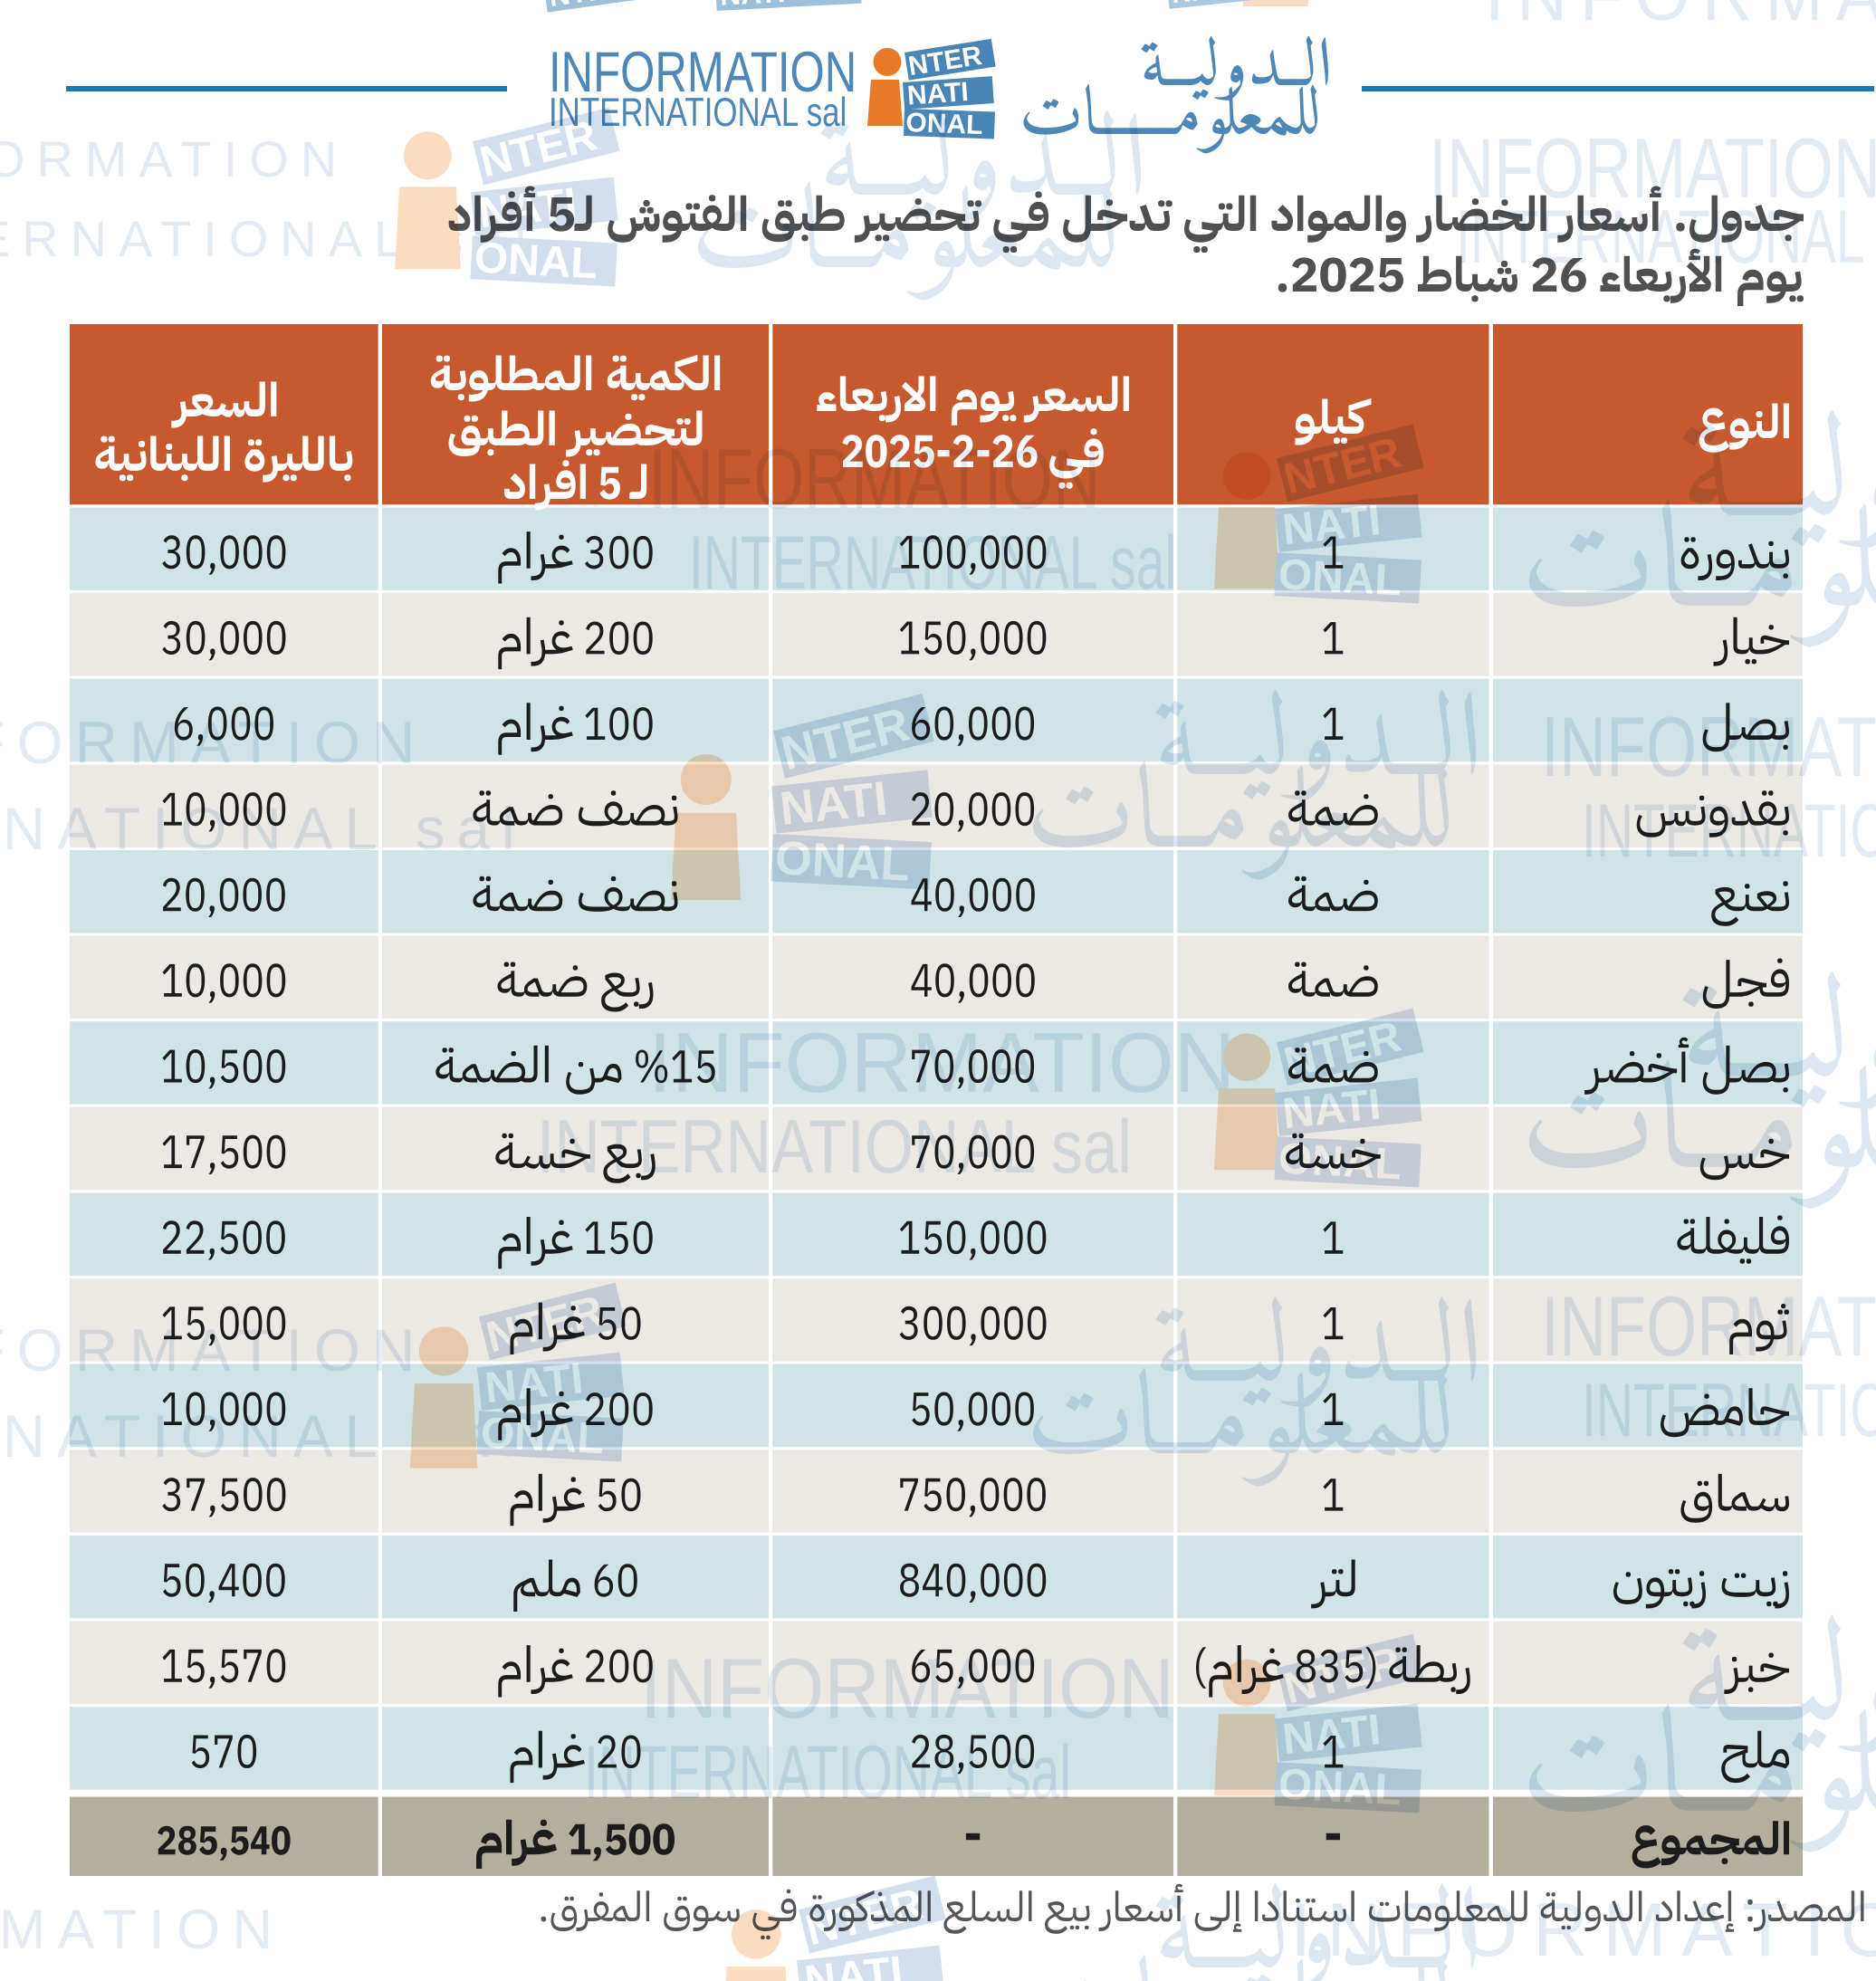 This screenshot has height=1981, width=1876. What do you see at coordinates (1680, 17) in the screenshot?
I see `svg-text: INFORMAT` at bounding box center [1680, 17].